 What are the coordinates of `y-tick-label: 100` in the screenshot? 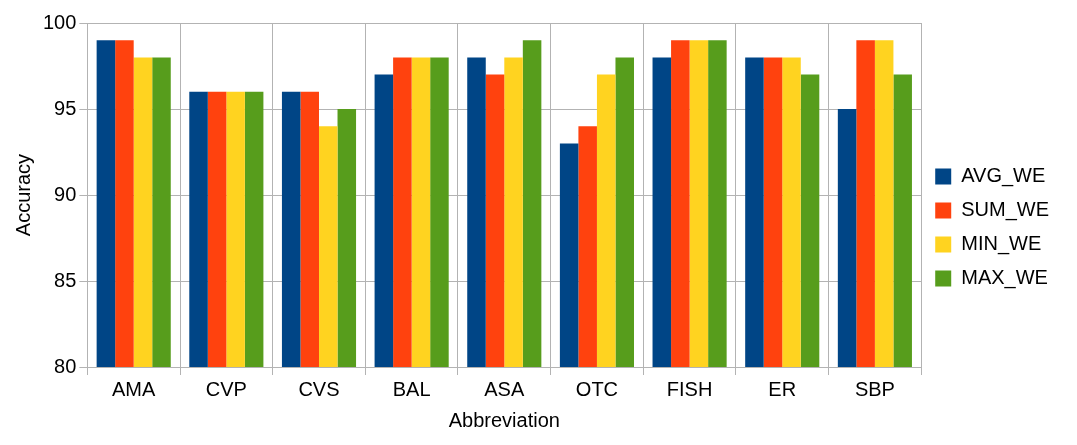 It's located at (59, 21).